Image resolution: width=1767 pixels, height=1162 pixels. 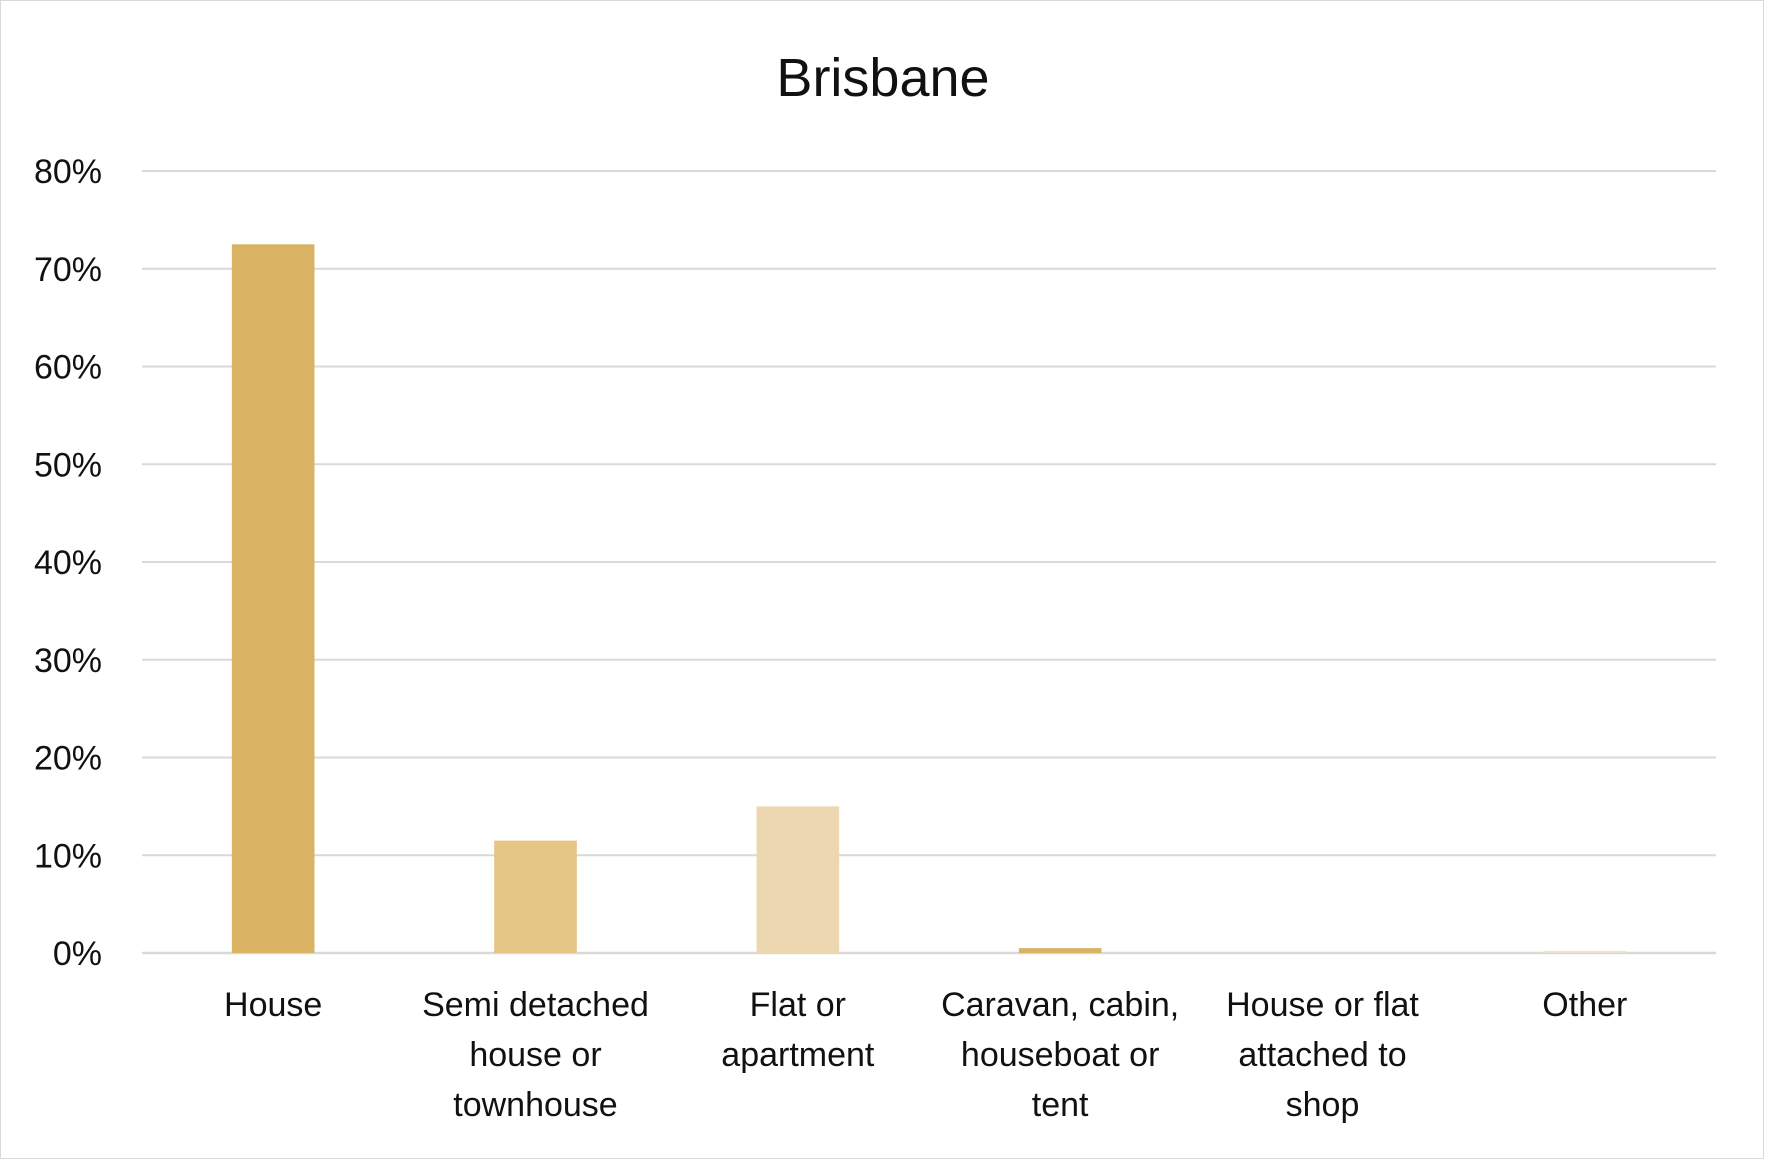 I want to click on x-tick-label: Semi detached house or townhouse, so click(x=535, y=1055).